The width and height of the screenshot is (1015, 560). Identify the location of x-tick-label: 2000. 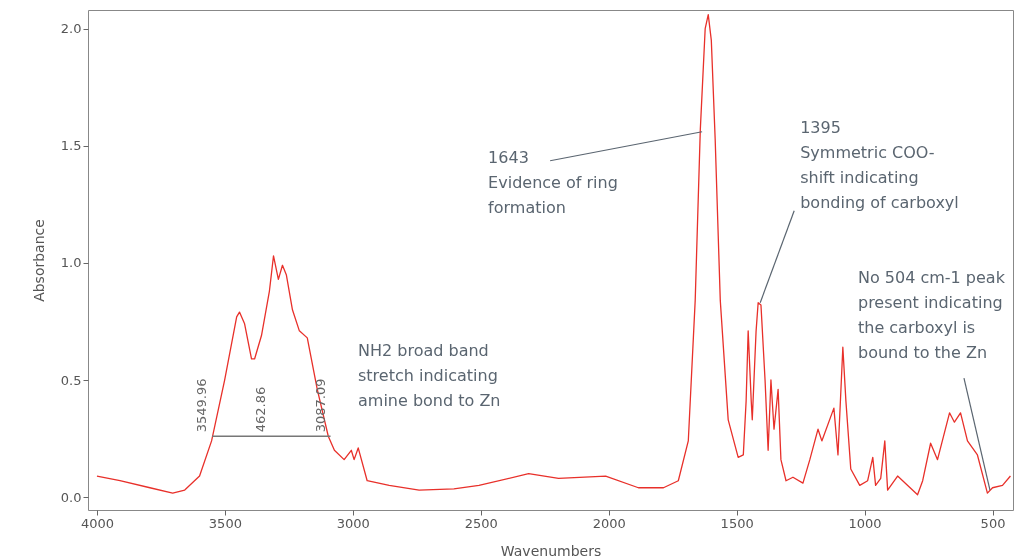
(609, 523).